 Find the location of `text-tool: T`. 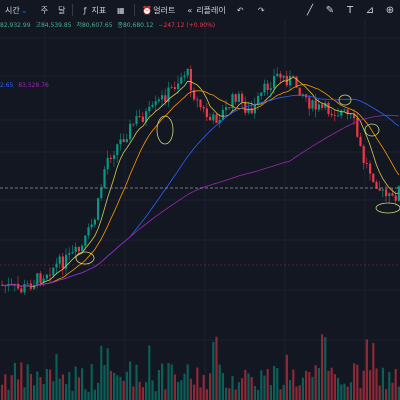

text-tool: T is located at coordinates (350, 10).